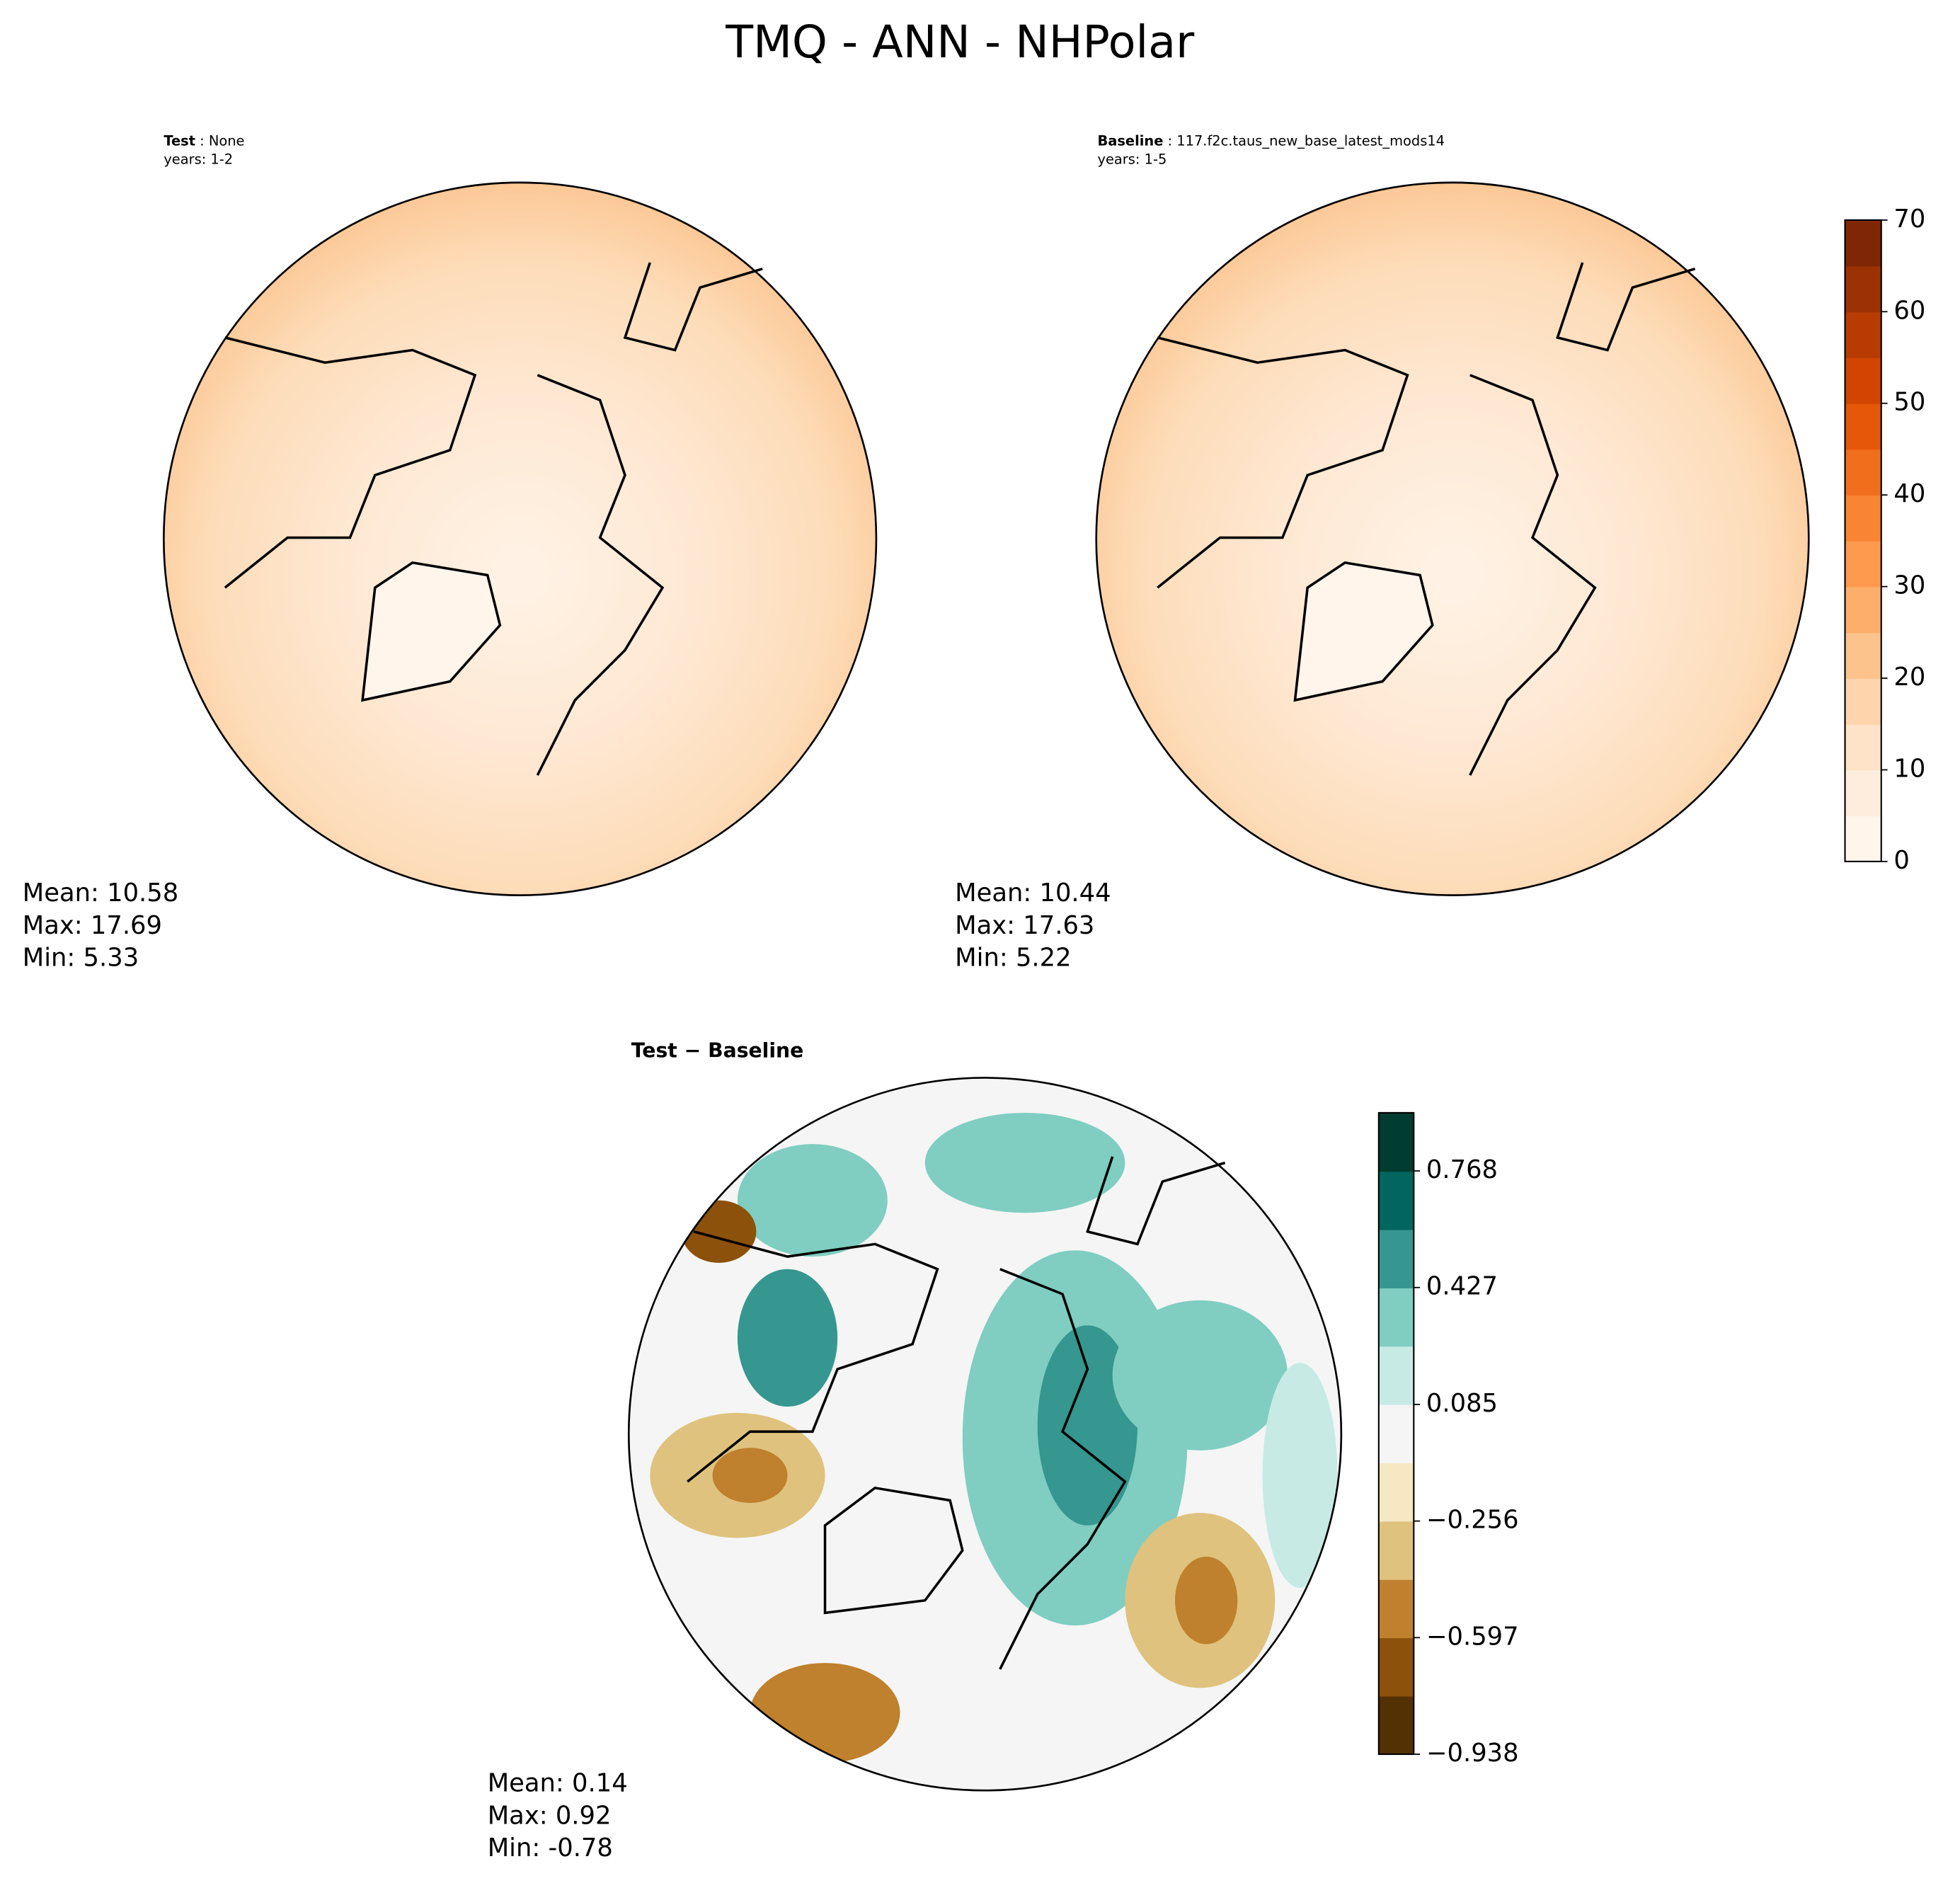  I want to click on panel-label: Baseline, so click(1130, 140).